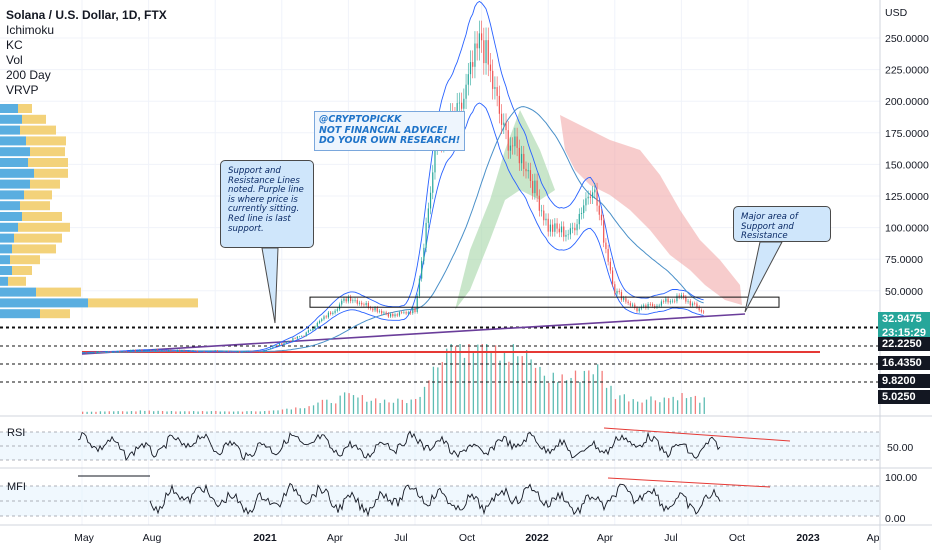  Describe the element at coordinates (544, 302) in the screenshot. I see `support-zone-box` at that location.